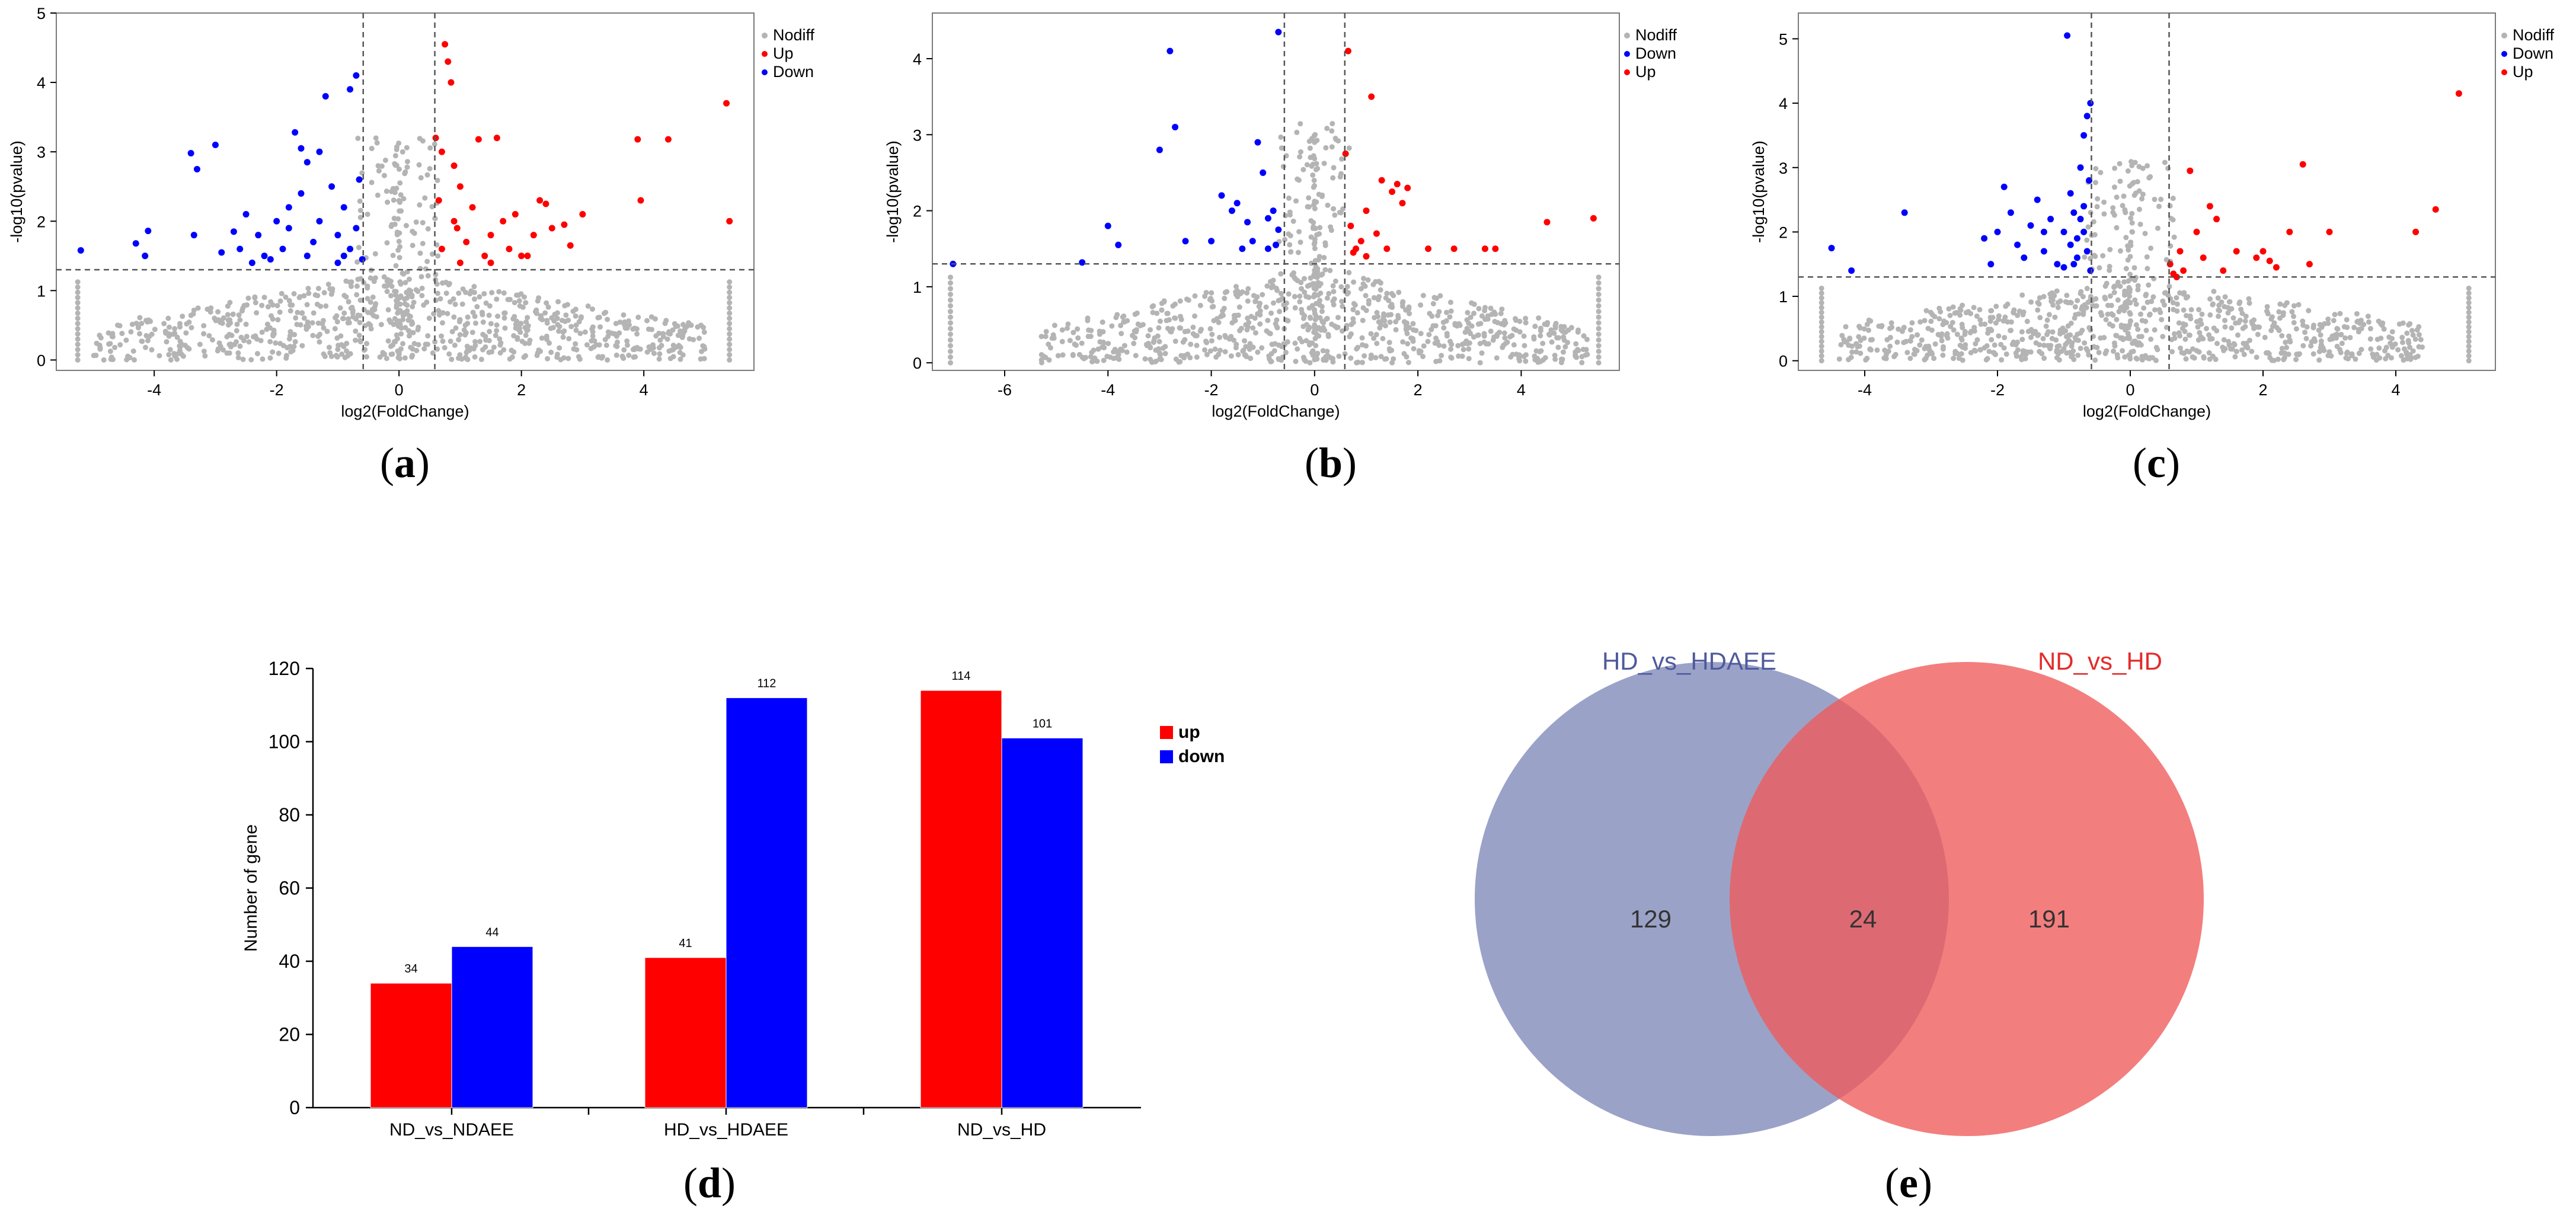  Describe the element at coordinates (767, 683) in the screenshot. I see `bar-value-label: 112` at that location.